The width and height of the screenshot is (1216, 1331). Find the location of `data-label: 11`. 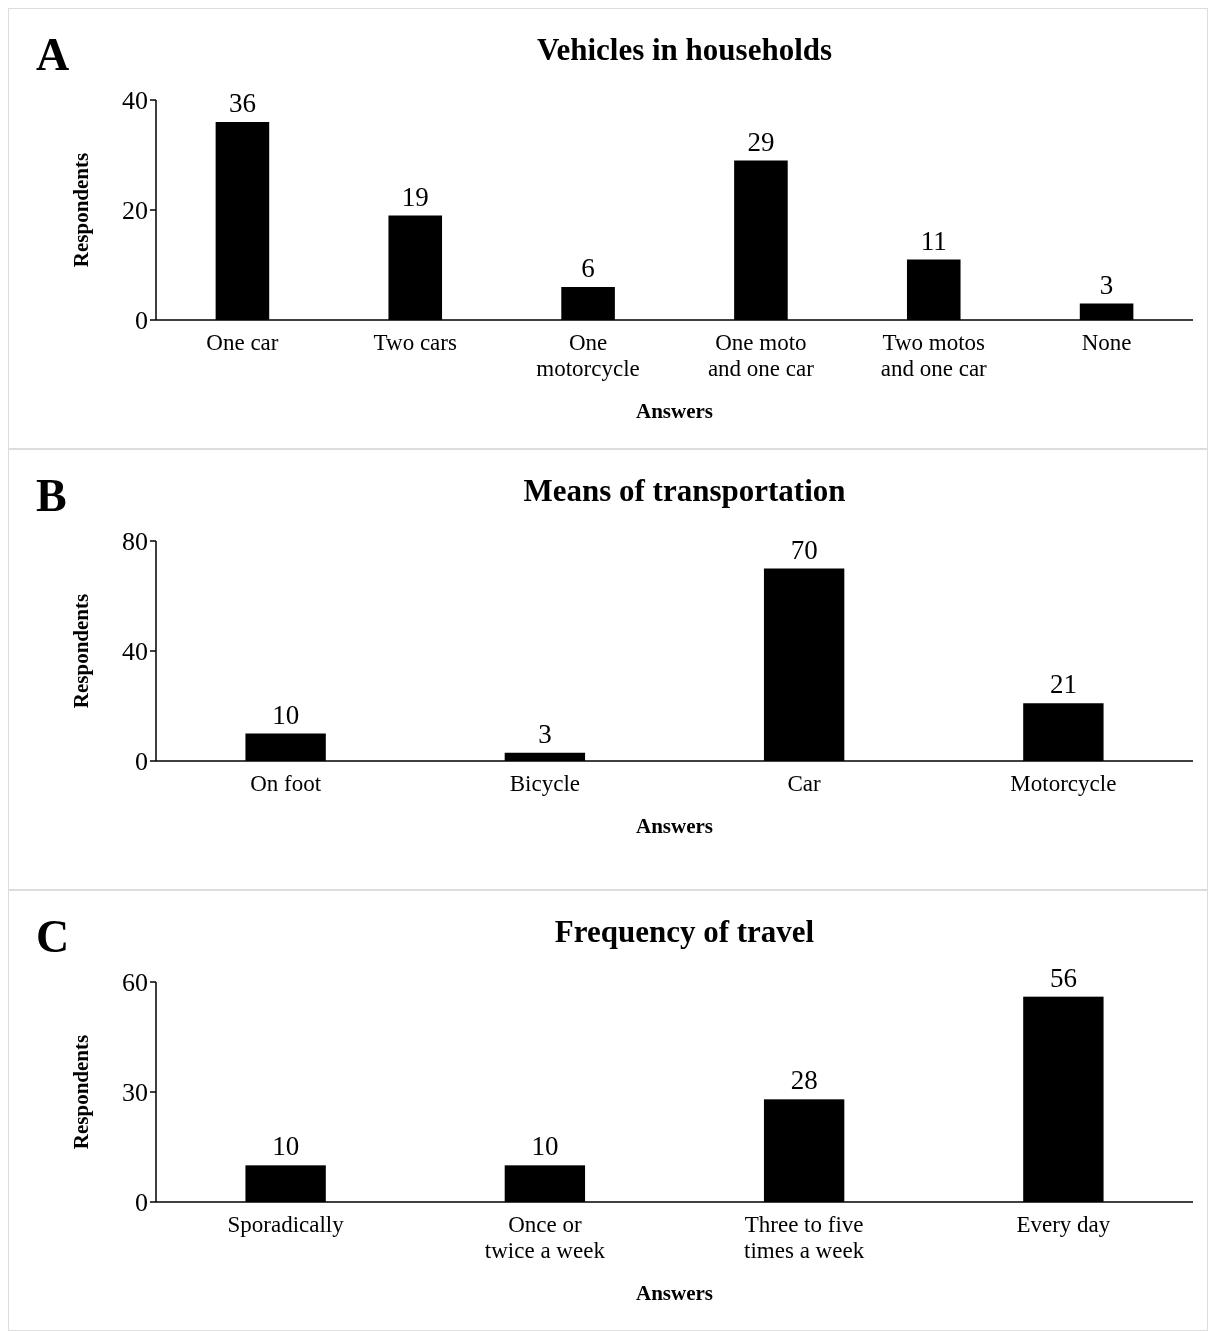

data-label: 11 is located at coordinates (933, 240).